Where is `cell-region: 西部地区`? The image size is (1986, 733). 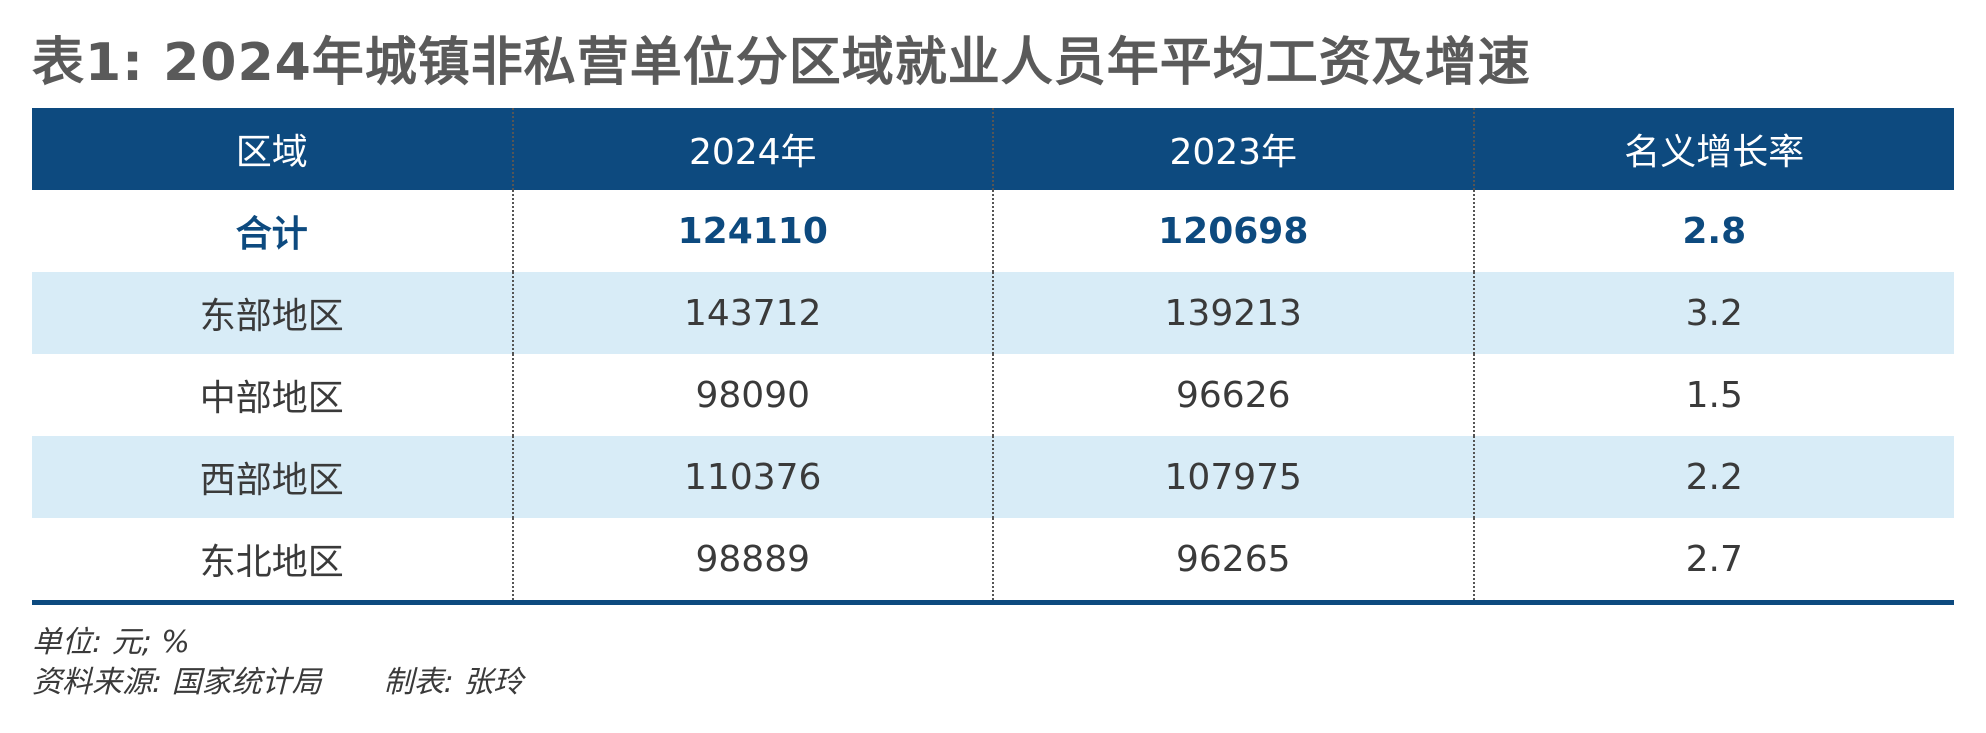
cell-region: 西部地区 is located at coordinates (272, 477).